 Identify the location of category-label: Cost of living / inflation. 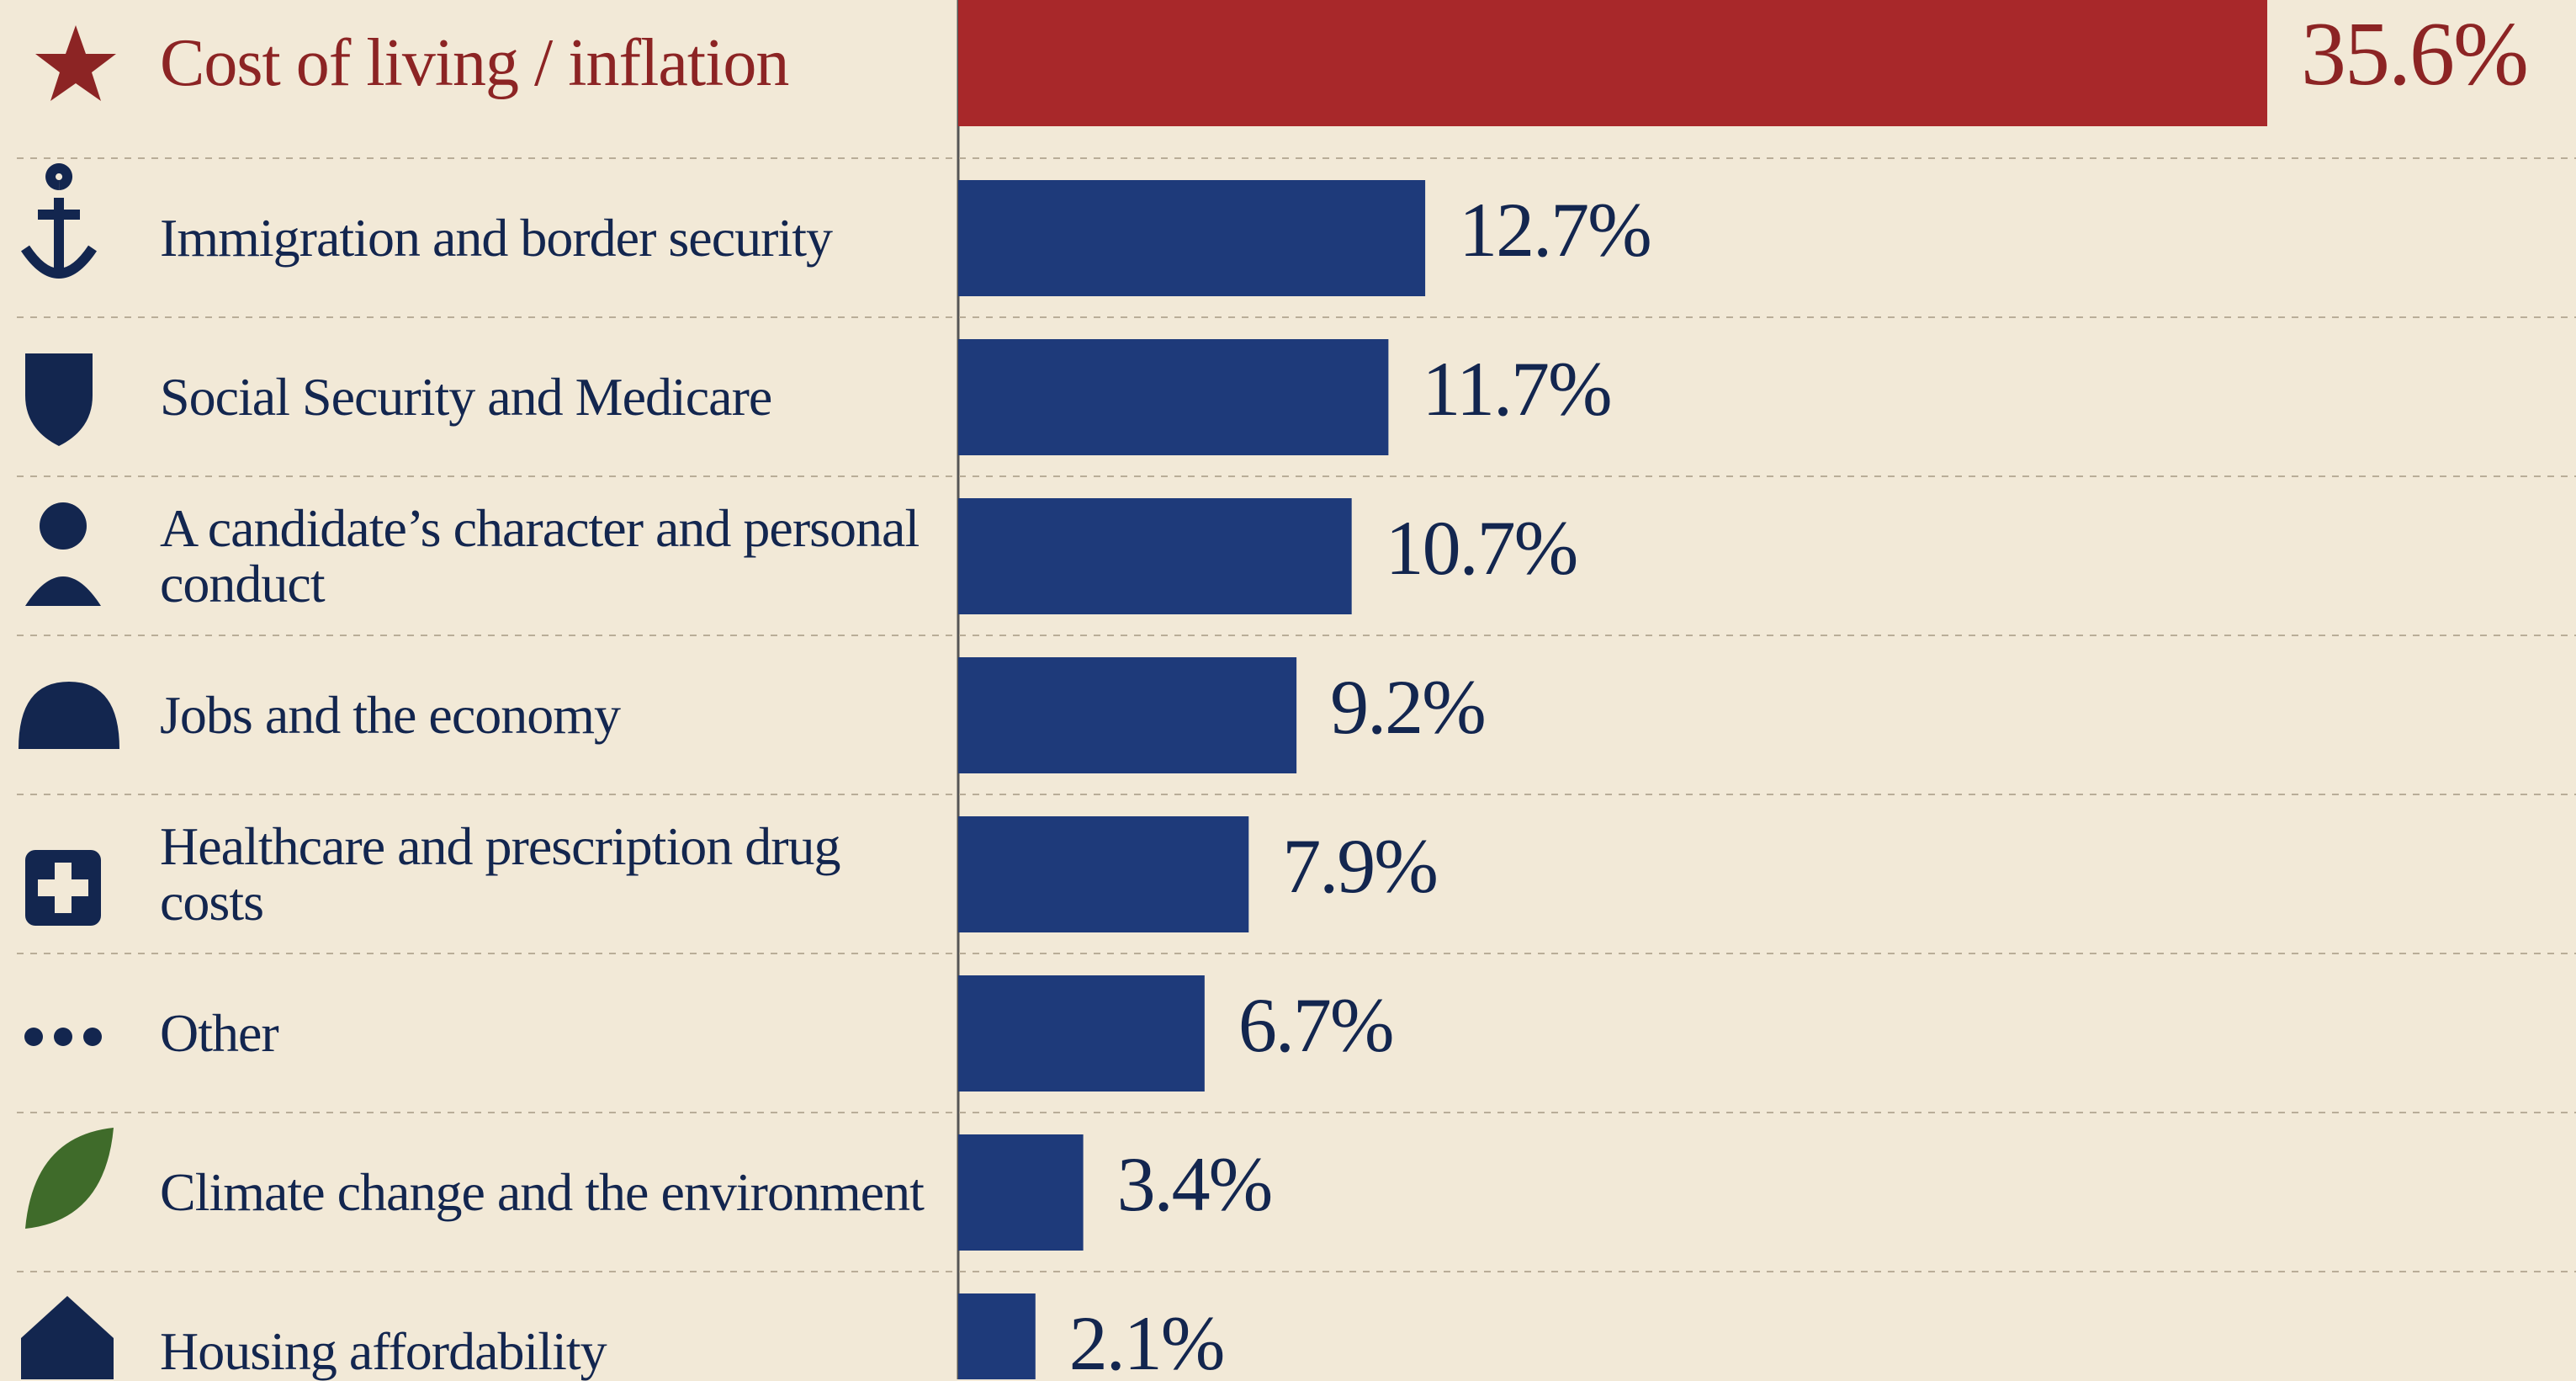
(474, 63).